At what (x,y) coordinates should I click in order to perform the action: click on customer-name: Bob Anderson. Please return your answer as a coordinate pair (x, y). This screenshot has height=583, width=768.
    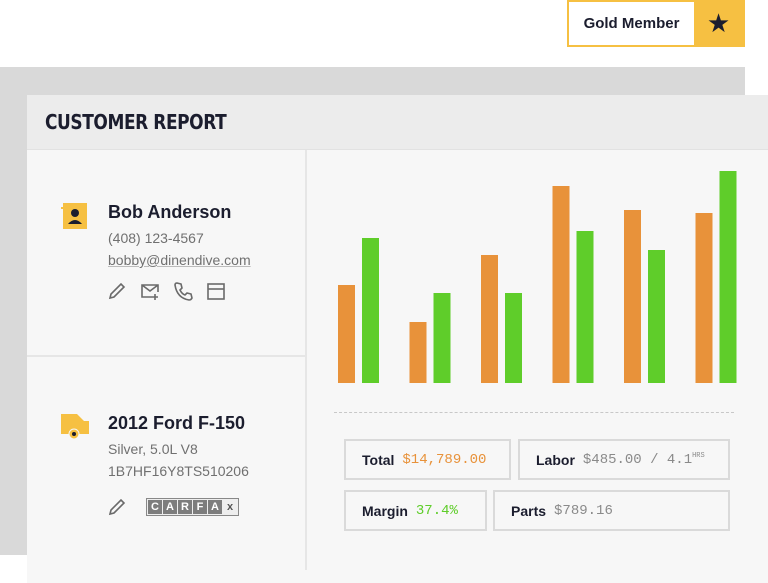
    Looking at the image, I should click on (170, 212).